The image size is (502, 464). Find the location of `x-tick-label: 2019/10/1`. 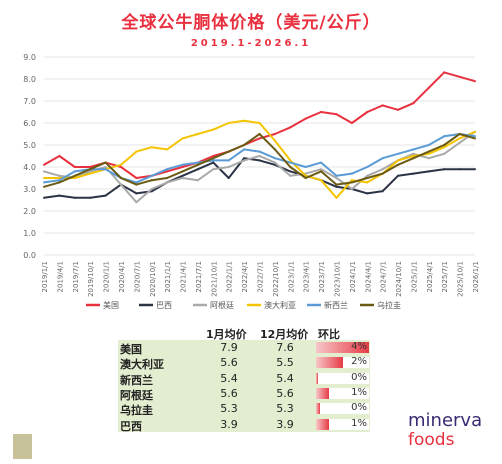

x-tick-label: 2019/10/1 is located at coordinates (91, 279).